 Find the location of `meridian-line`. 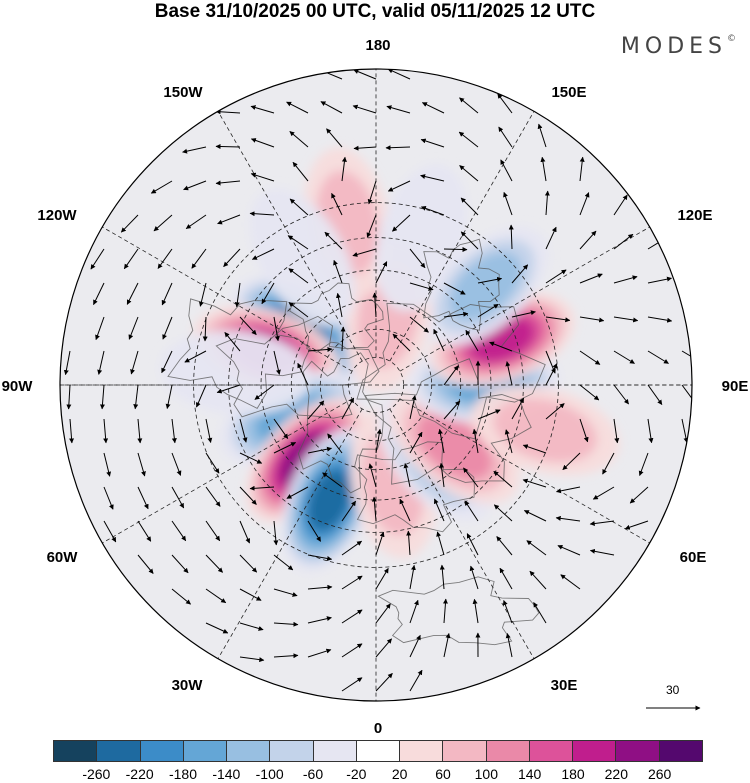

meridian-line is located at coordinates (290, 533).